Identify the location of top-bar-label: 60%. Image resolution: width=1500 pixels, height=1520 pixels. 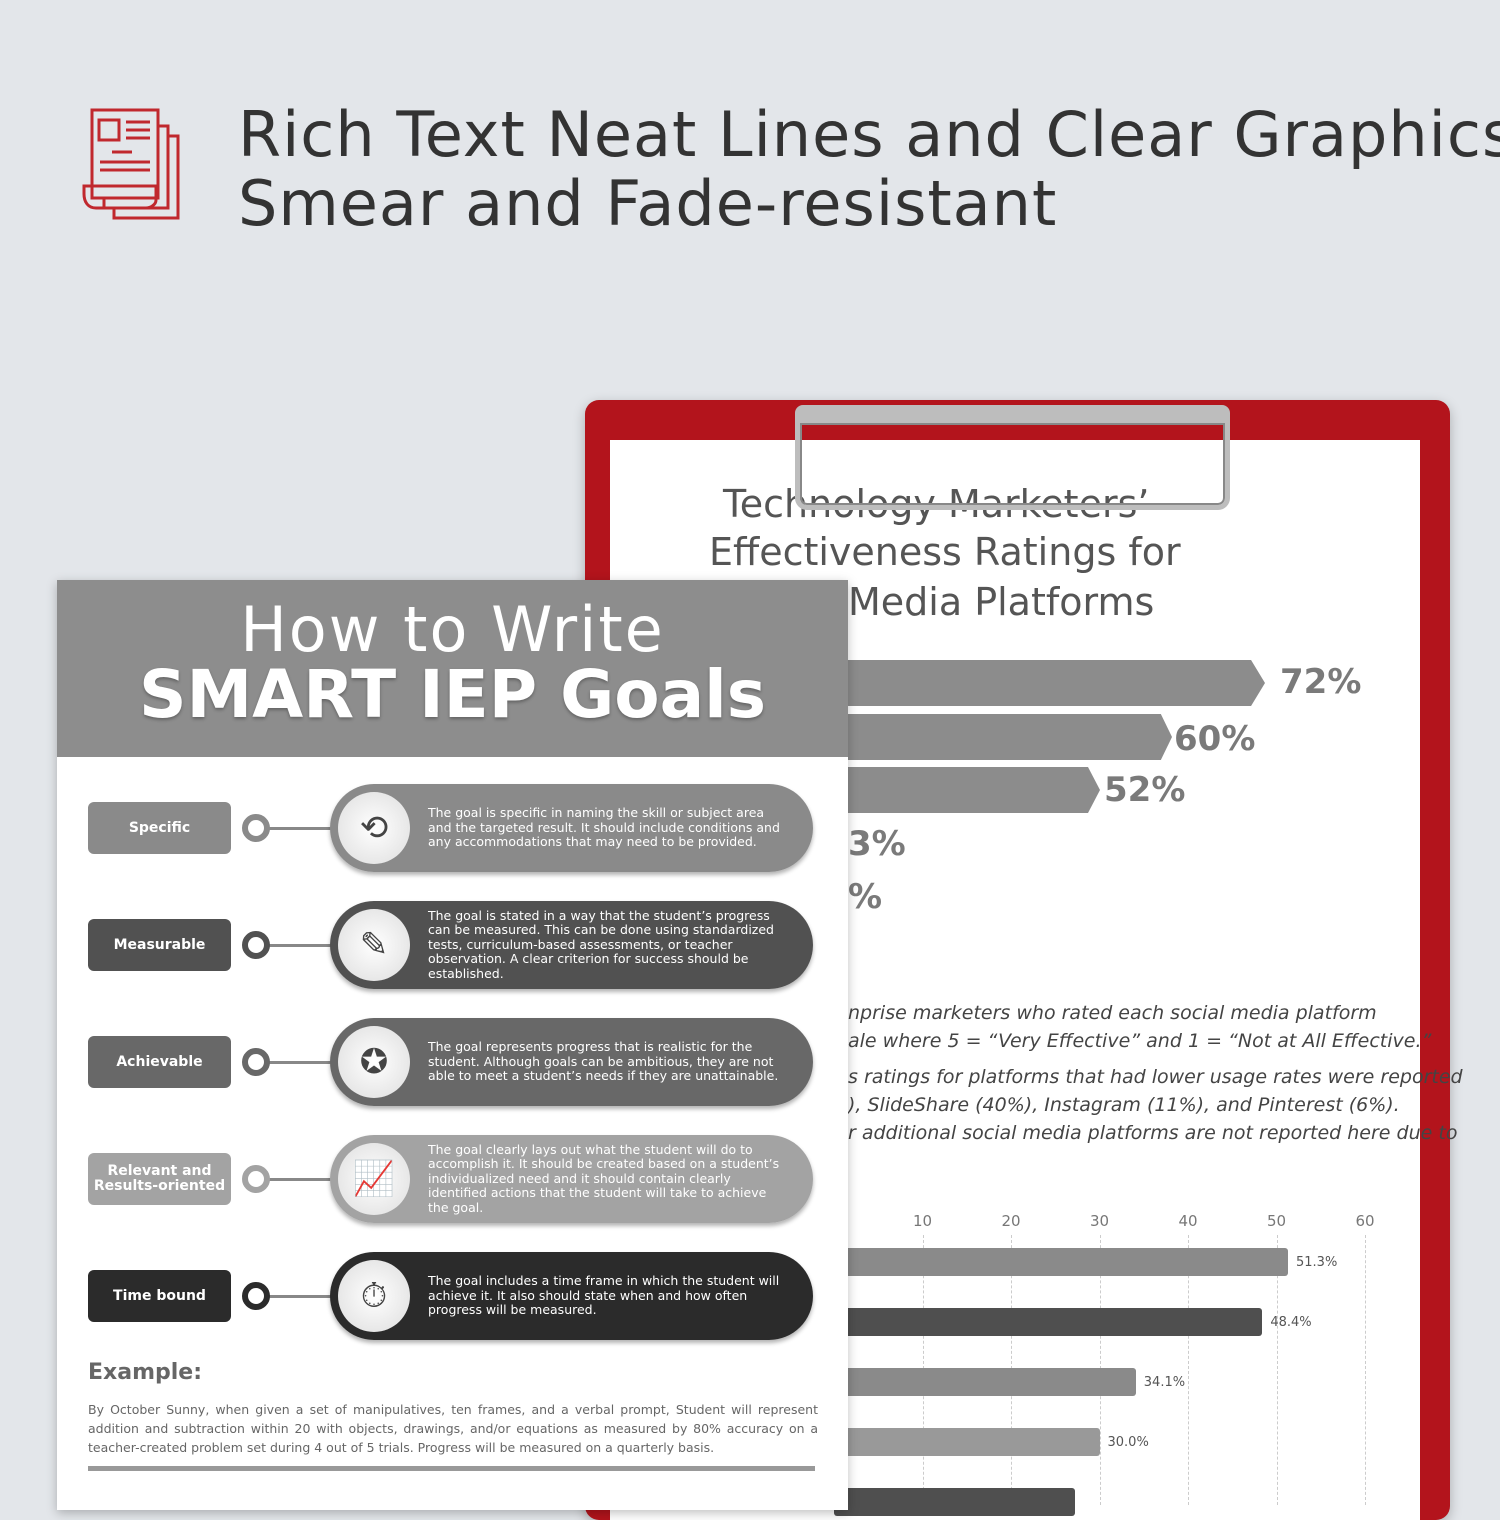
(1215, 739).